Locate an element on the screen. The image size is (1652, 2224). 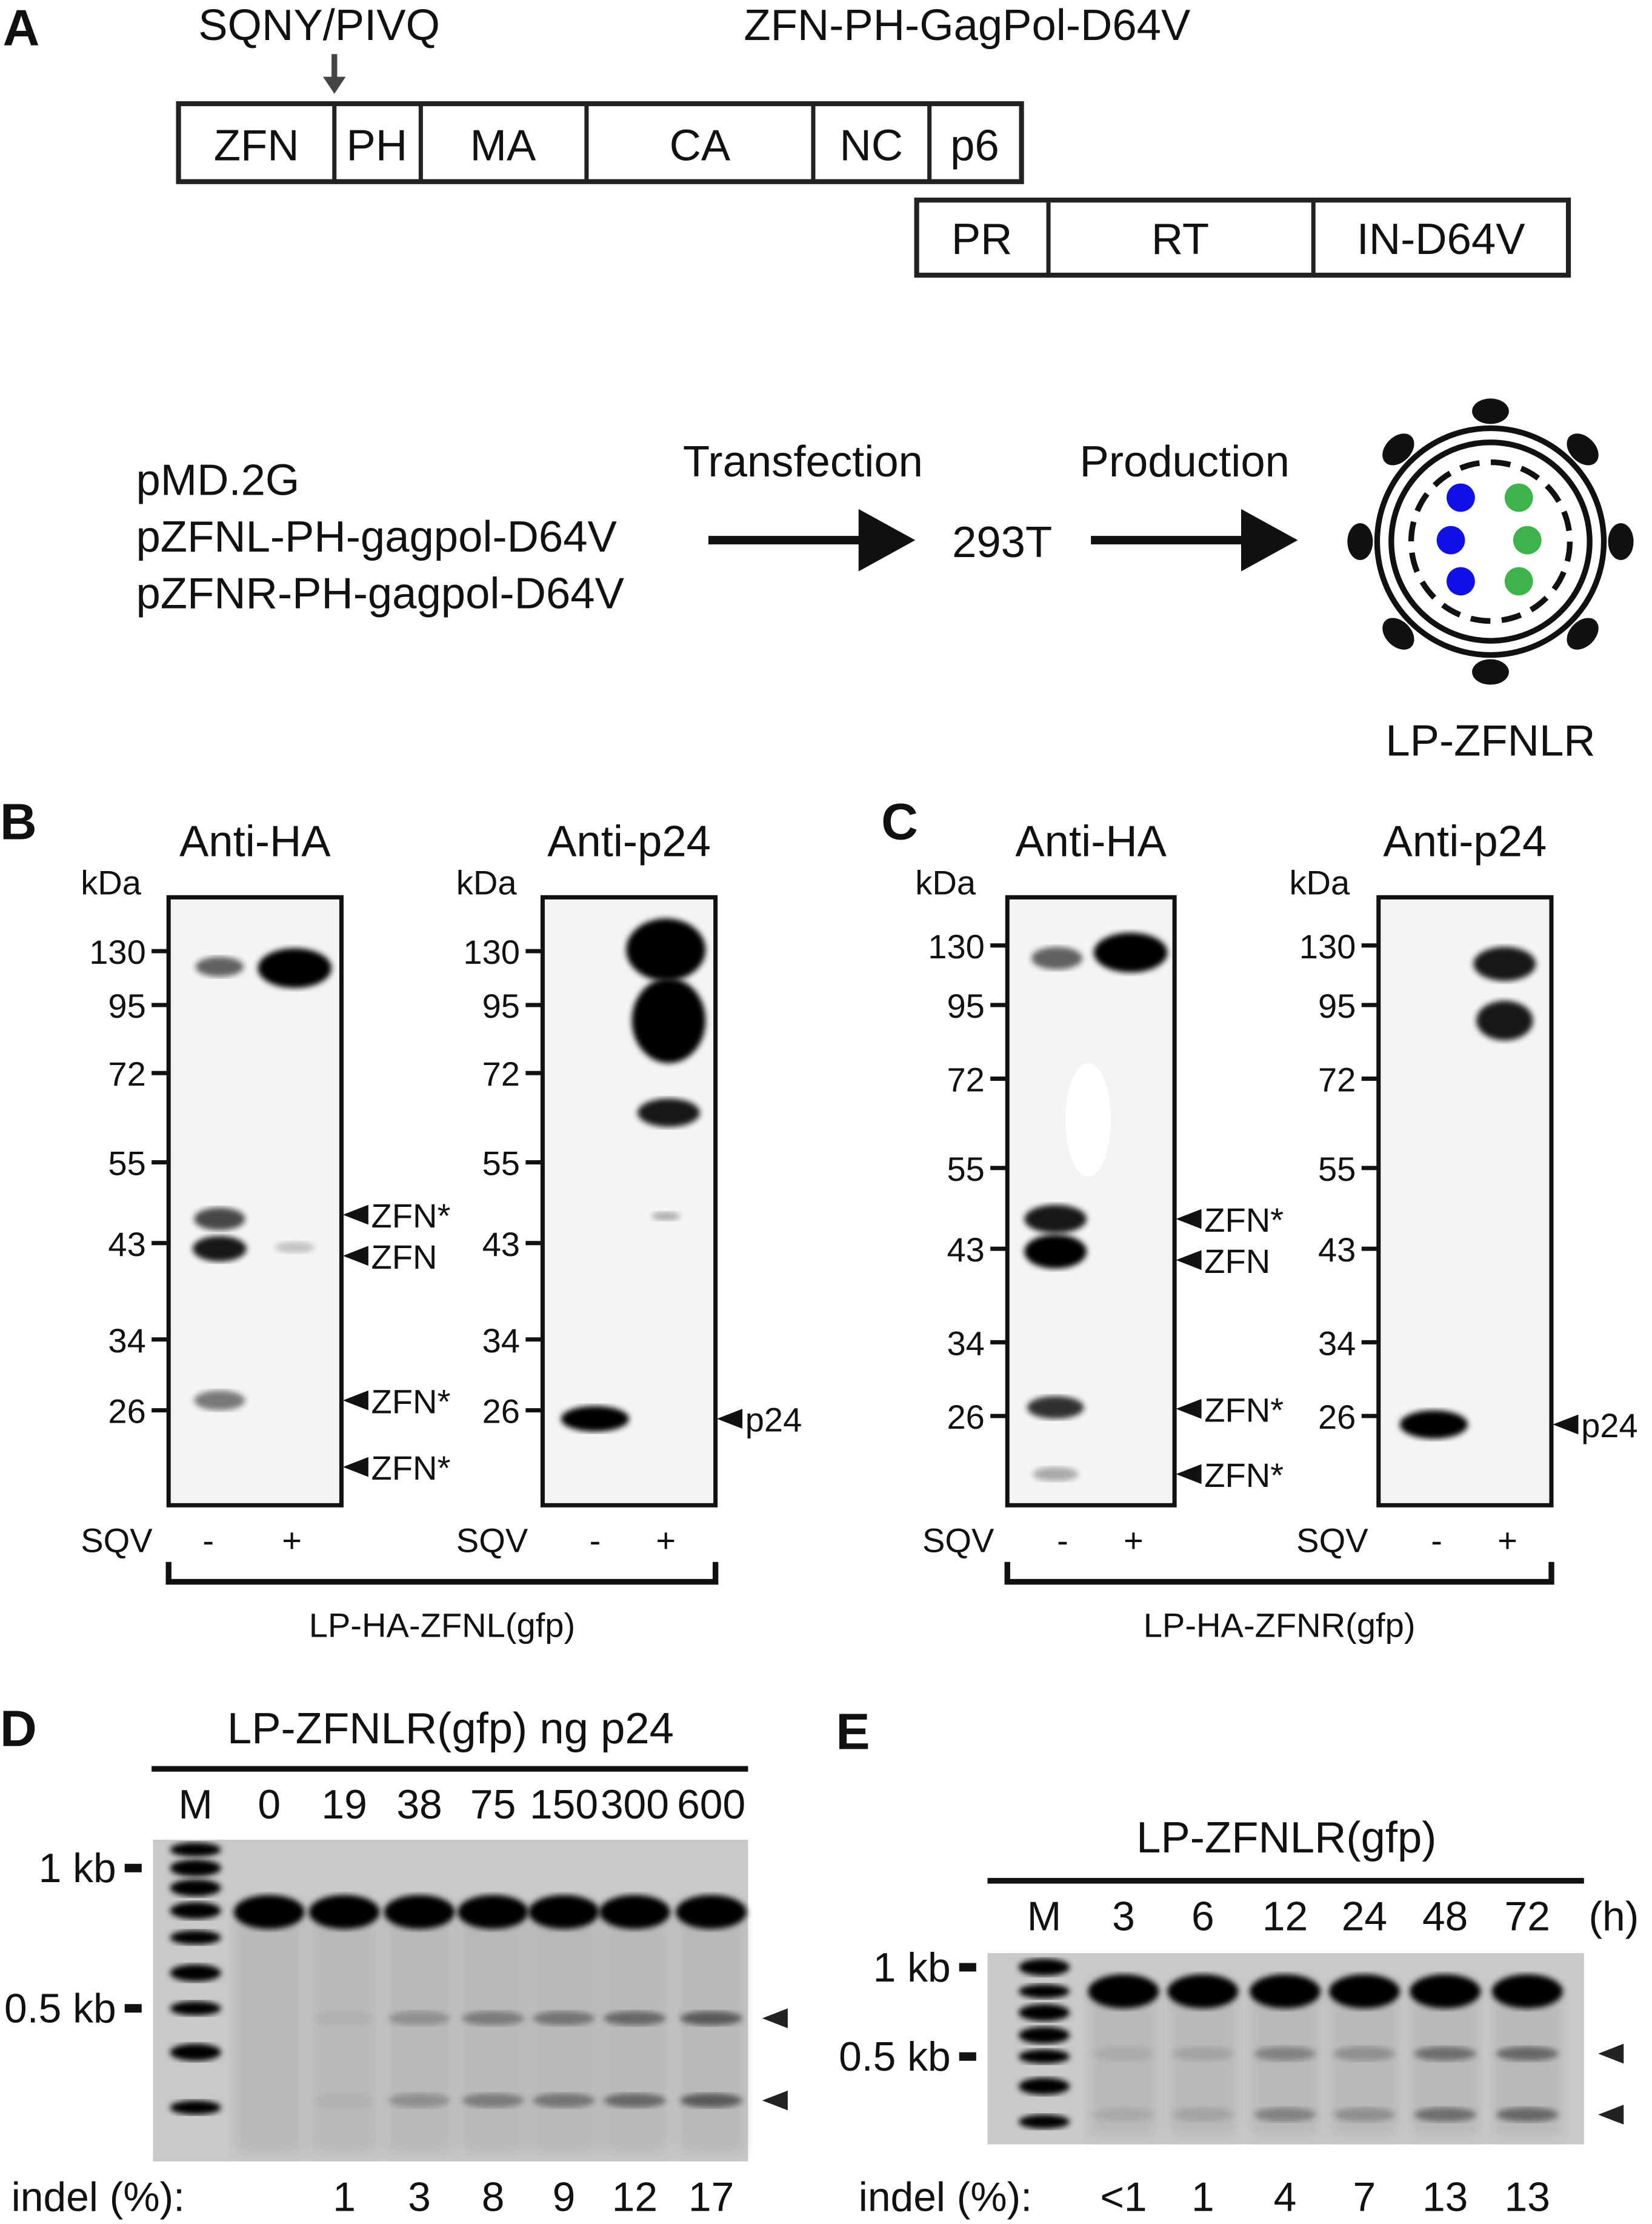
plasmid-1: pMD.2G is located at coordinates (217, 479).